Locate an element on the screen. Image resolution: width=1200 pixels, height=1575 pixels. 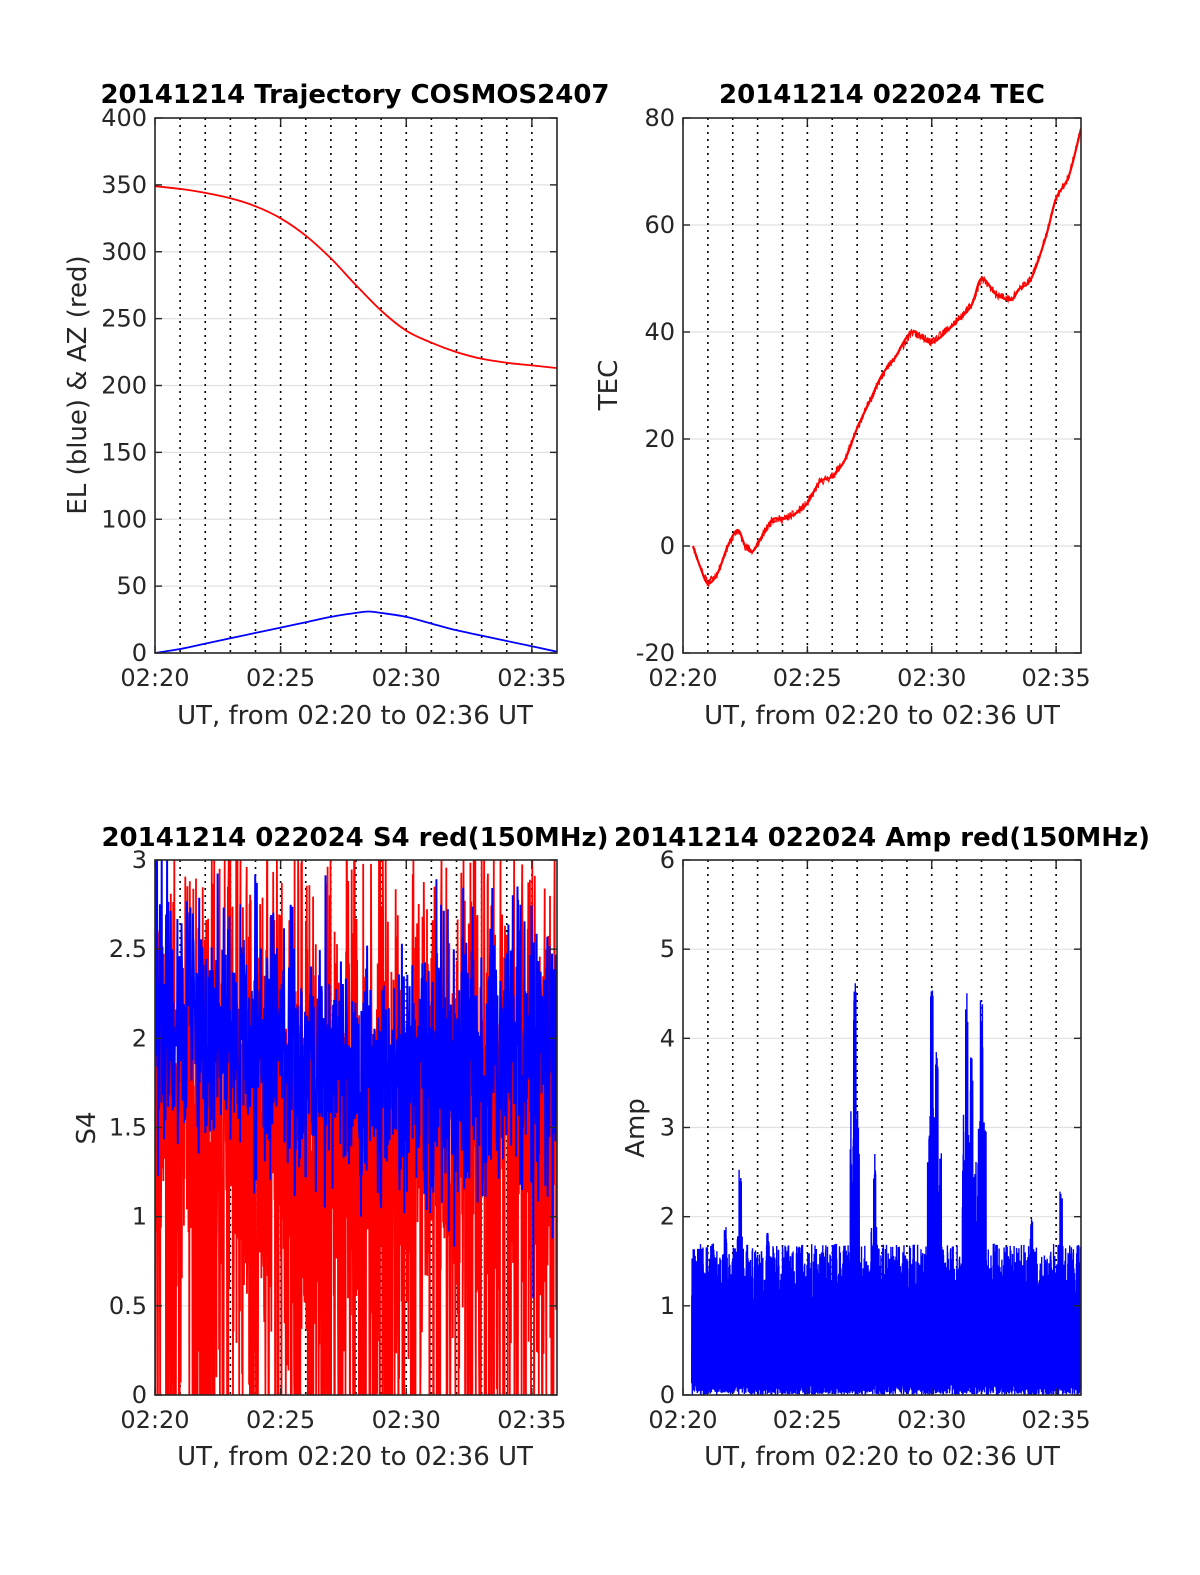
y-tick-label: 1.5 is located at coordinates (128, 1128).